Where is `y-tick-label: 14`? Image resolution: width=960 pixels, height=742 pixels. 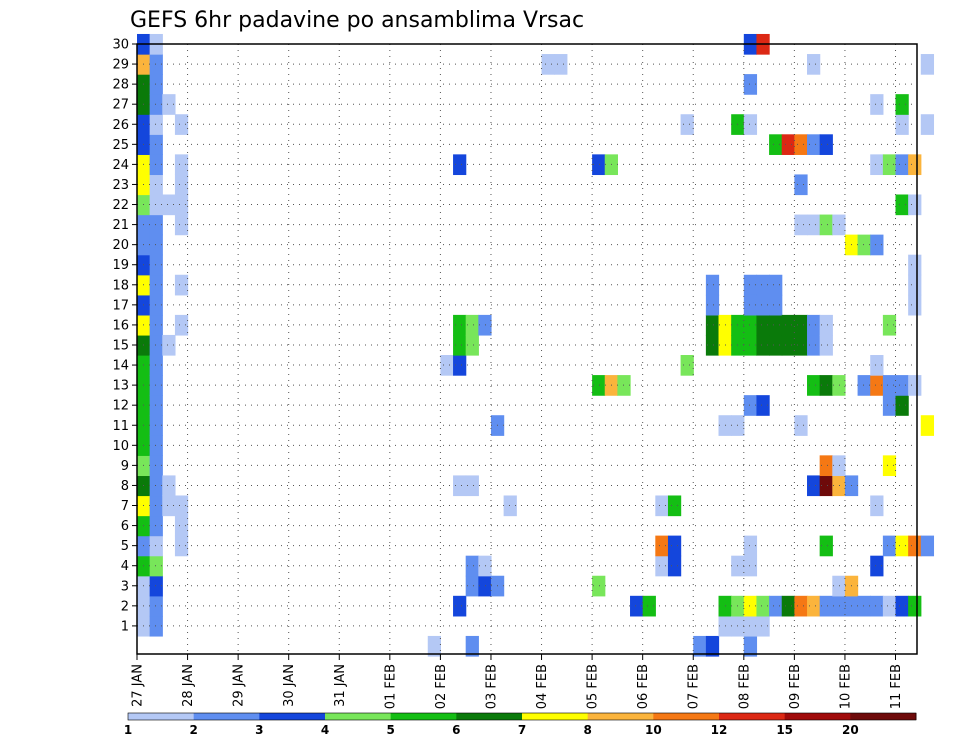
y-tick-label: 14 is located at coordinates (120, 366).